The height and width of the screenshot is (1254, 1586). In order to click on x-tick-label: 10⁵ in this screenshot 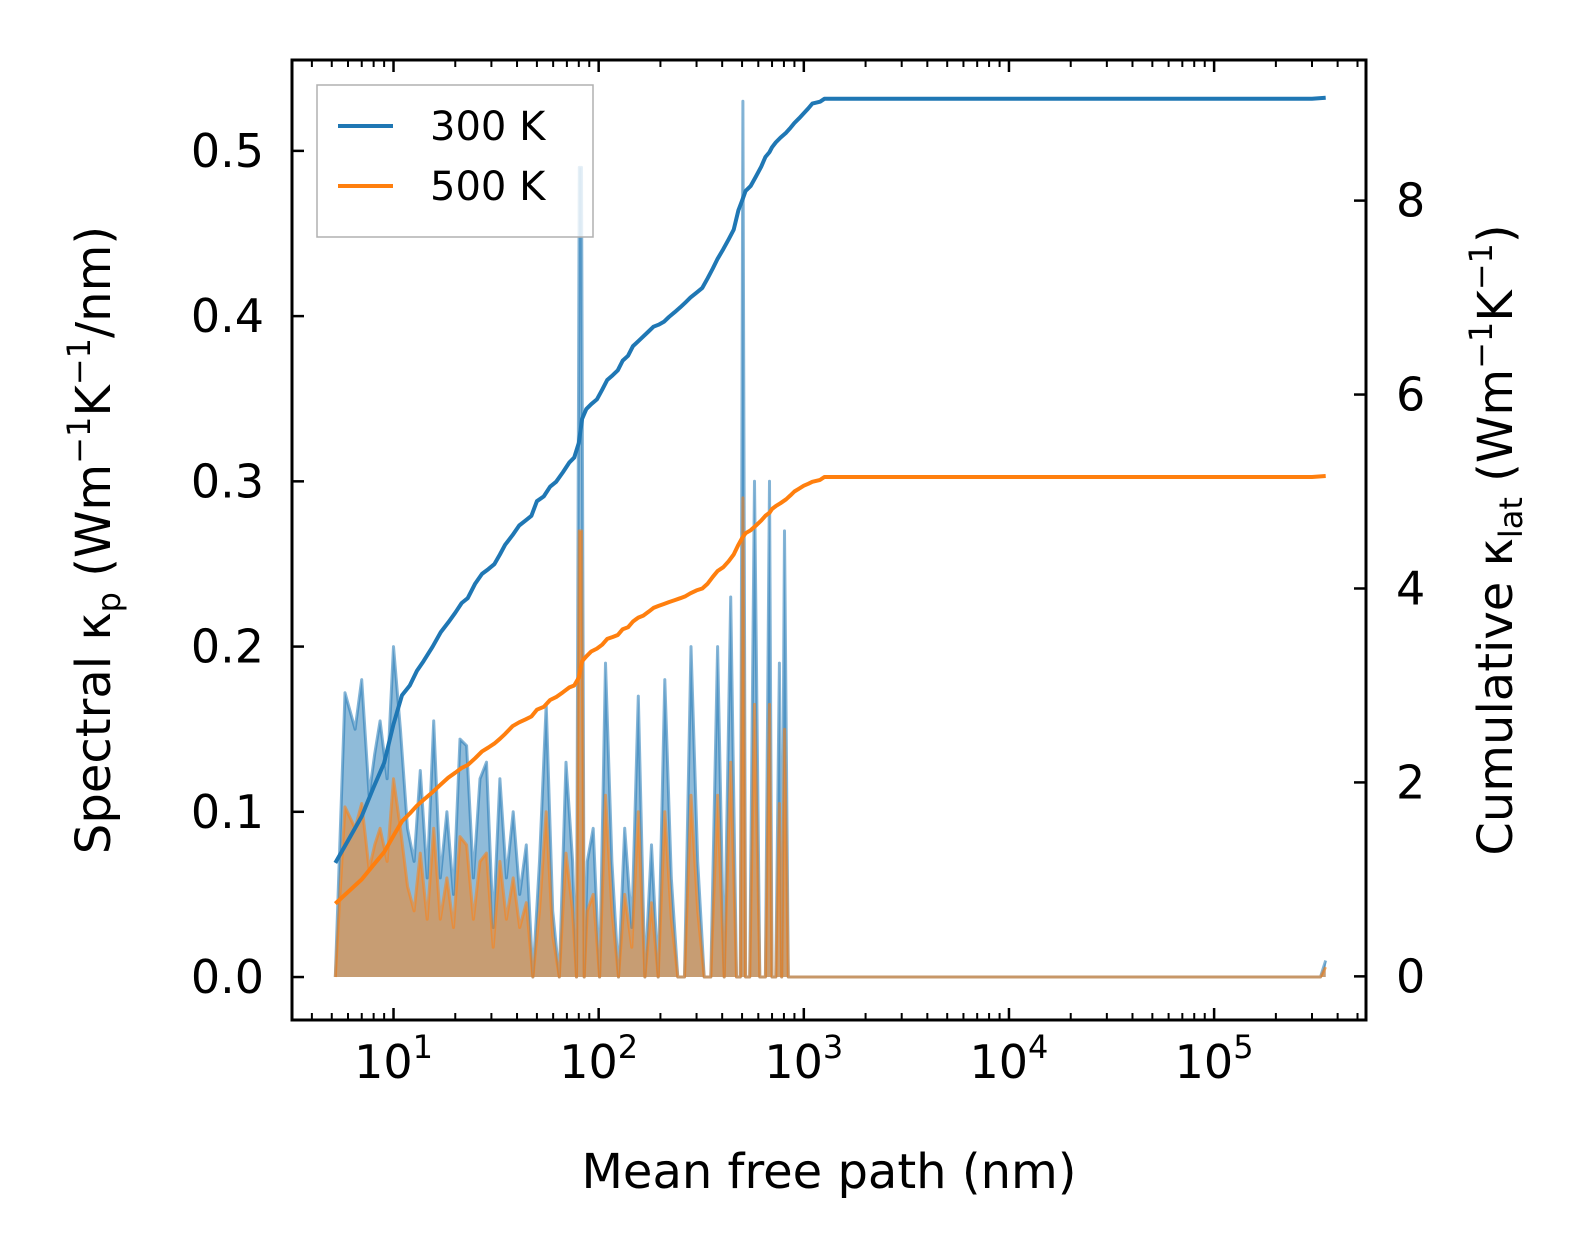, I will do `click(1214, 1058)`.